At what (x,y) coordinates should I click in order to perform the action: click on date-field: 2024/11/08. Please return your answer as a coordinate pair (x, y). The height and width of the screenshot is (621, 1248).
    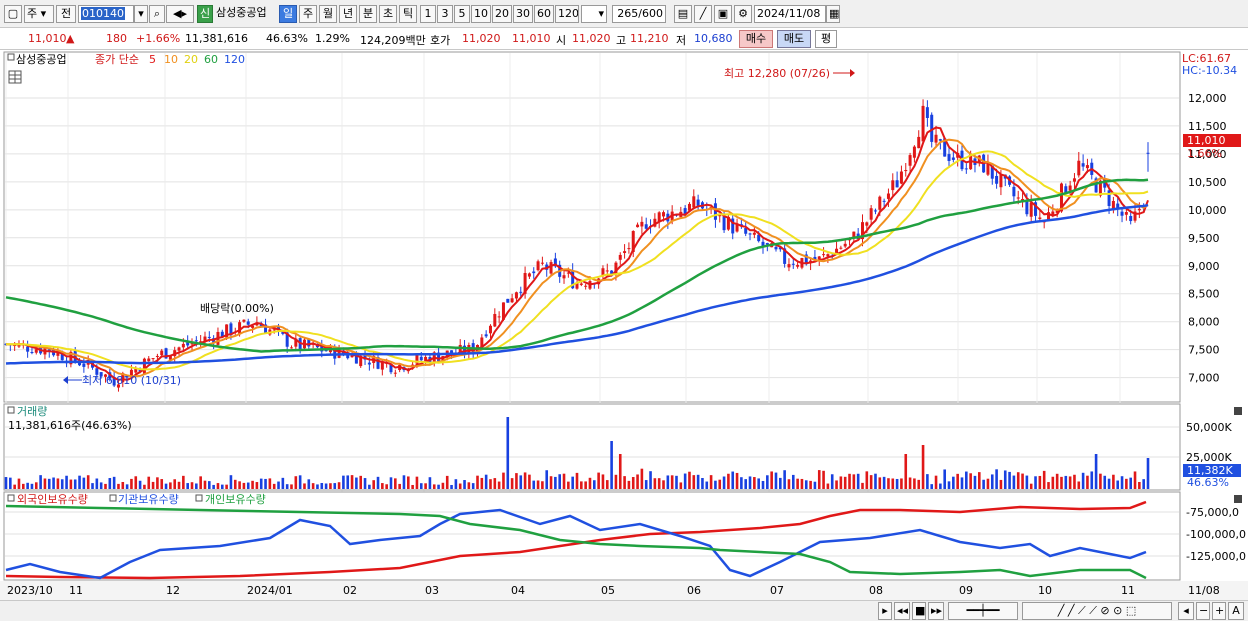
    Looking at the image, I should click on (790, 14).